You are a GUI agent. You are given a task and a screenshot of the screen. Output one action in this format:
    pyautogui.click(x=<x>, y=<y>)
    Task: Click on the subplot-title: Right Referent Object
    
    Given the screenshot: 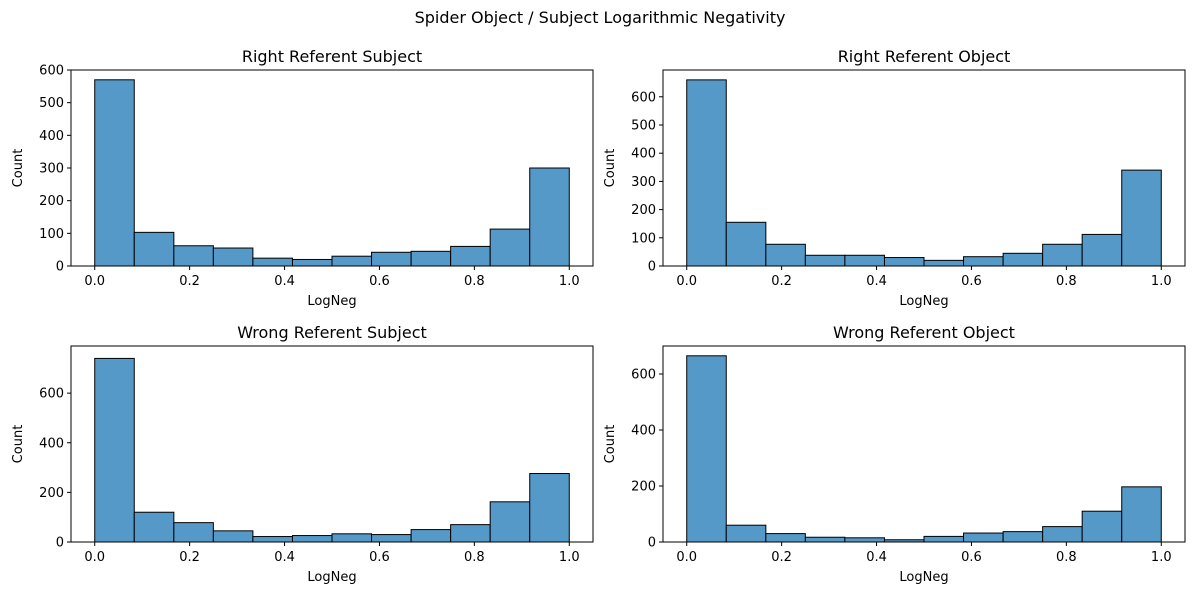 What is the action you would take?
    pyautogui.click(x=924, y=56)
    